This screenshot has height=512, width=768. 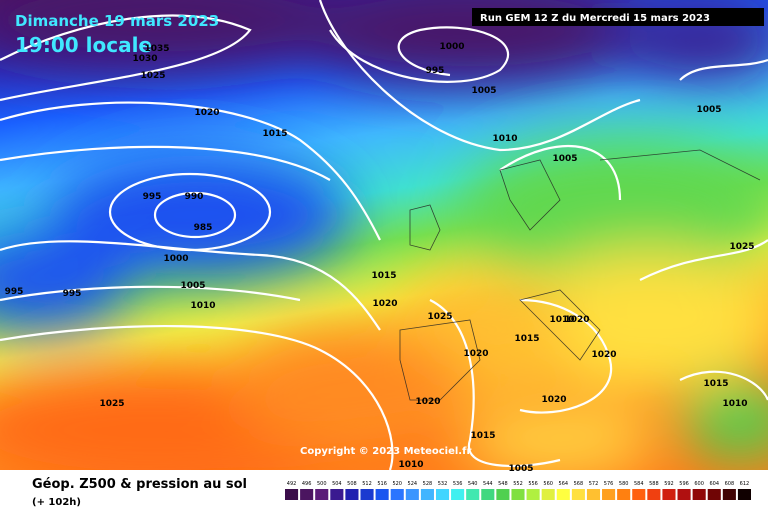 What do you see at coordinates (684, 484) in the screenshot?
I see `scale-label: 596` at bounding box center [684, 484].